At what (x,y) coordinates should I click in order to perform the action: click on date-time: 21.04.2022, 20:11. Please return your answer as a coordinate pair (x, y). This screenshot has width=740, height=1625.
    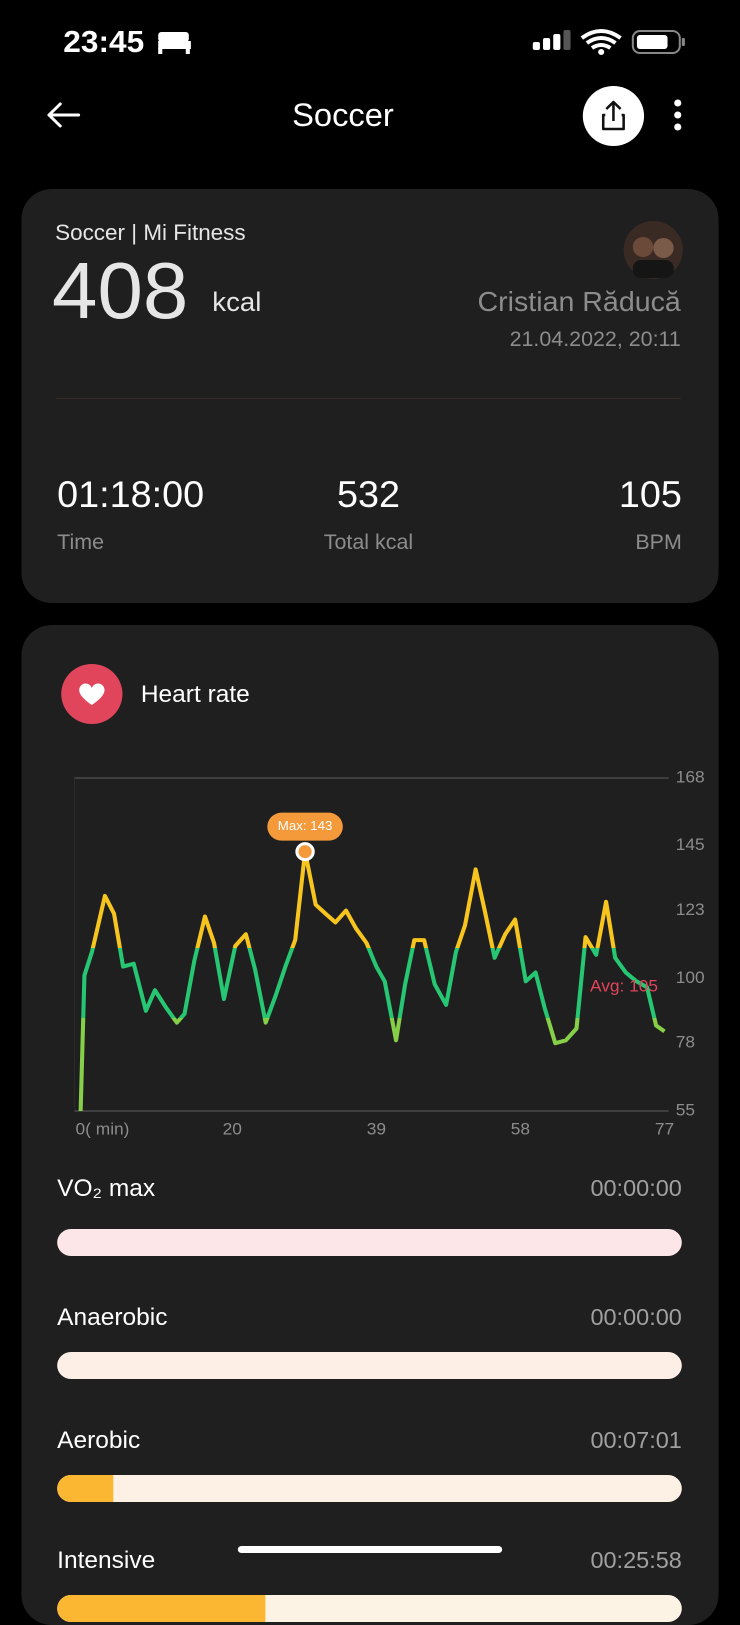
    Looking at the image, I should click on (595, 339).